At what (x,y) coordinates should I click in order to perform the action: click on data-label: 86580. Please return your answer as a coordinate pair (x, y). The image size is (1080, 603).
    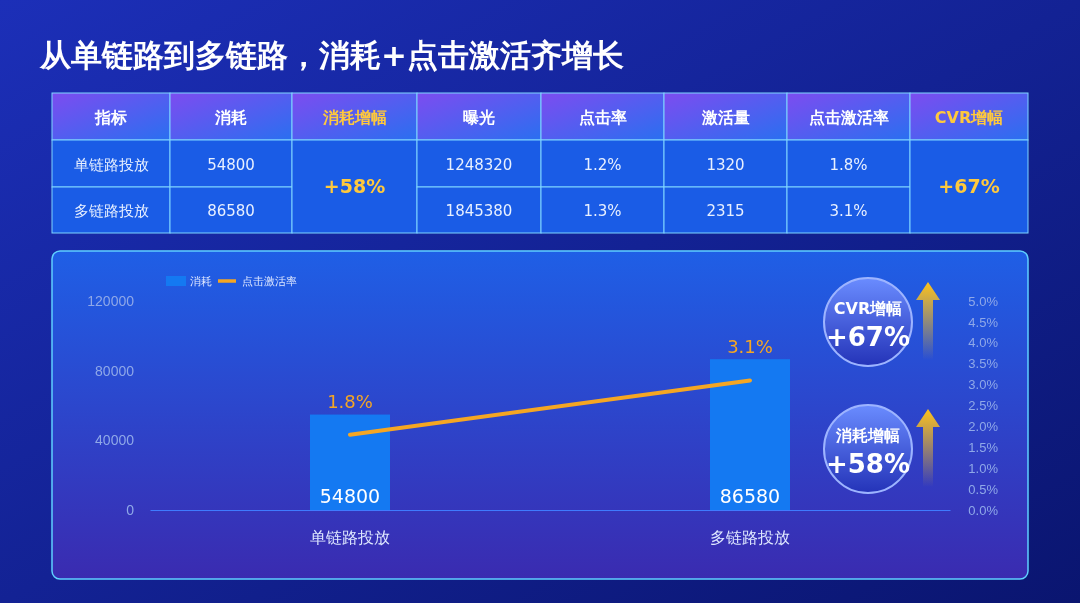
    Looking at the image, I should click on (750, 496).